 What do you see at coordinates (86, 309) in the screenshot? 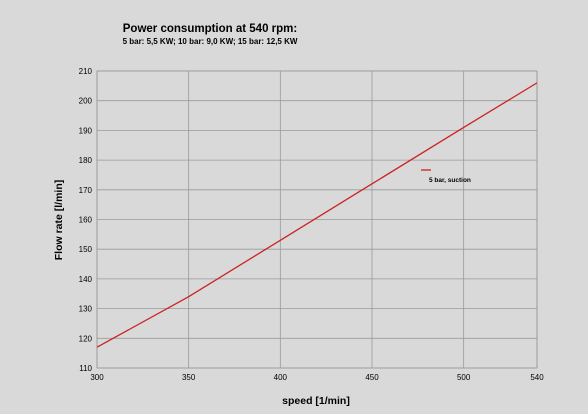
I see `y-tick-label: 130` at bounding box center [86, 309].